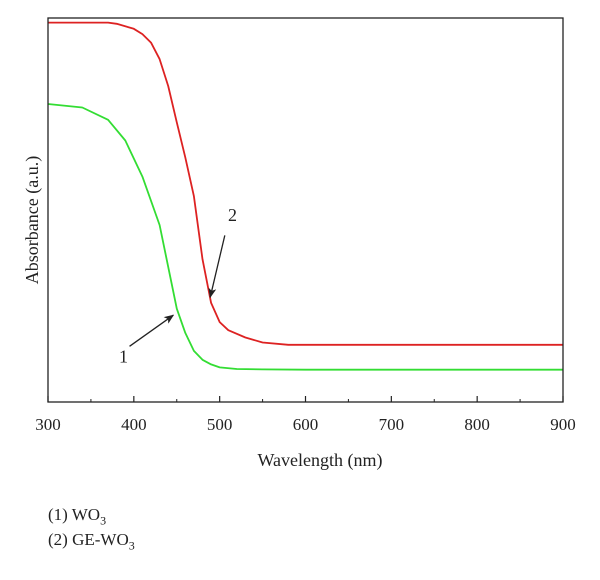 The image size is (600, 580). I want to click on legend-item-2: (2) GE-WO3, so click(91, 541).